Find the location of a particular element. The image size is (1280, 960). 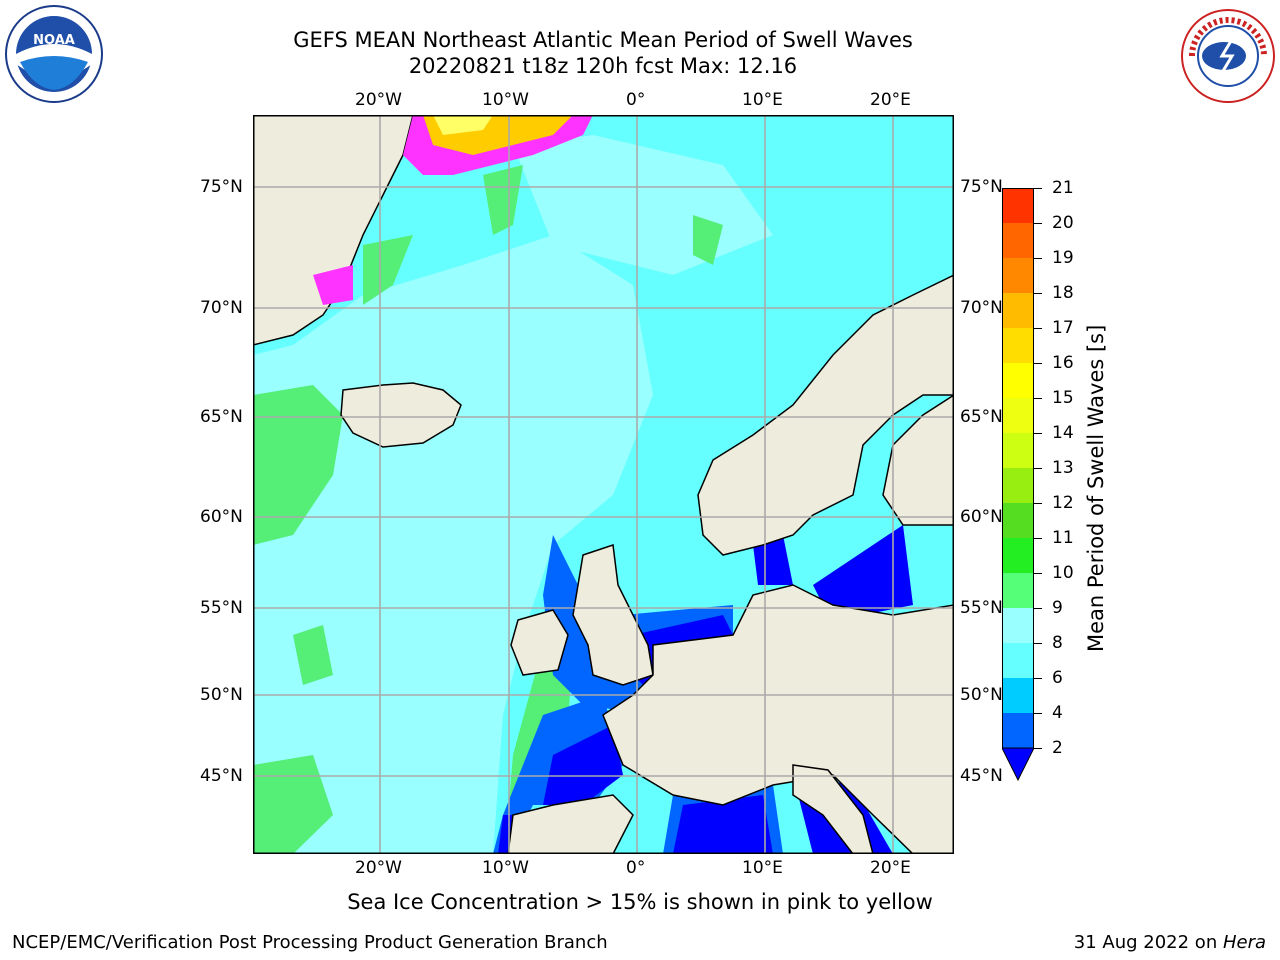

colorbar-tick-label: 19 is located at coordinates (1063, 258).